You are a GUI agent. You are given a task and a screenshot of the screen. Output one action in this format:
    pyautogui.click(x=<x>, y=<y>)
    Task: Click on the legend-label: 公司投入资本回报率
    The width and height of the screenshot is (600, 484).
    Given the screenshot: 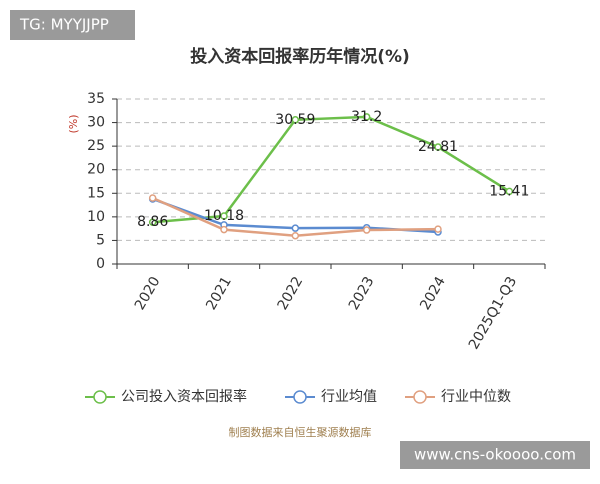 What is the action you would take?
    pyautogui.click(x=184, y=396)
    